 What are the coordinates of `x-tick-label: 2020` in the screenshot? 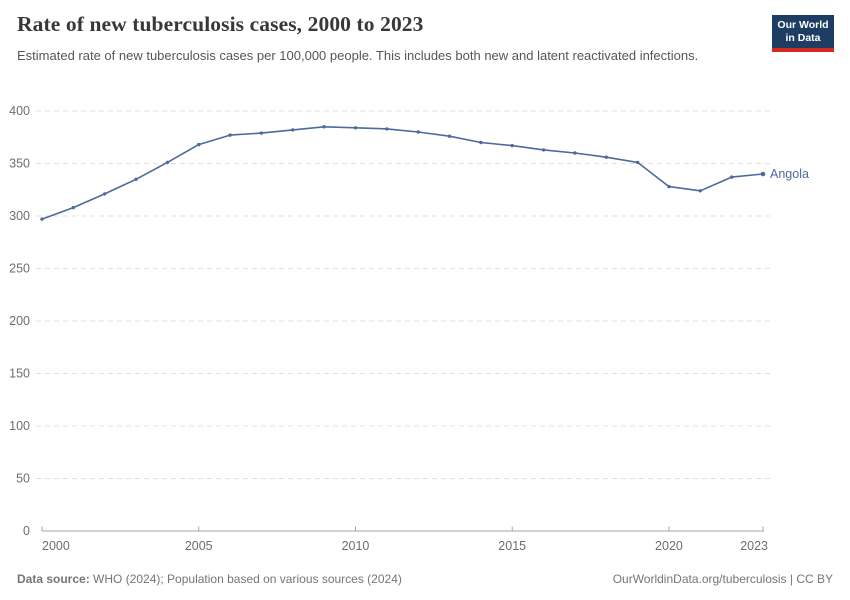 It's located at (669, 546).